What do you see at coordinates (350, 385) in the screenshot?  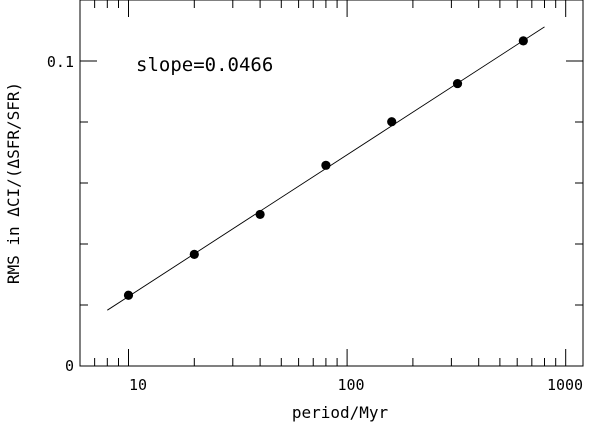 I see `x-tick-label-100: 100` at bounding box center [350, 385].